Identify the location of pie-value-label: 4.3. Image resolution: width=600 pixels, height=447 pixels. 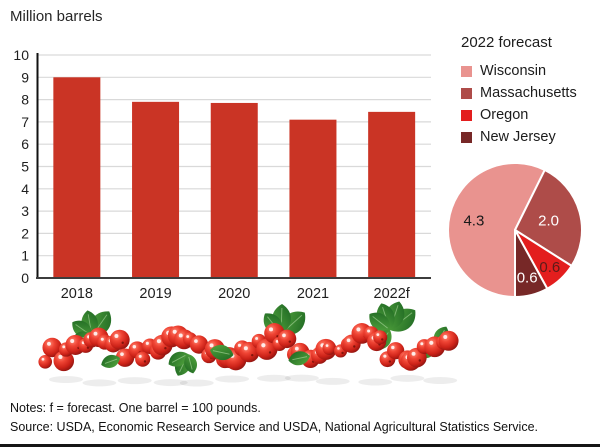
(473, 220).